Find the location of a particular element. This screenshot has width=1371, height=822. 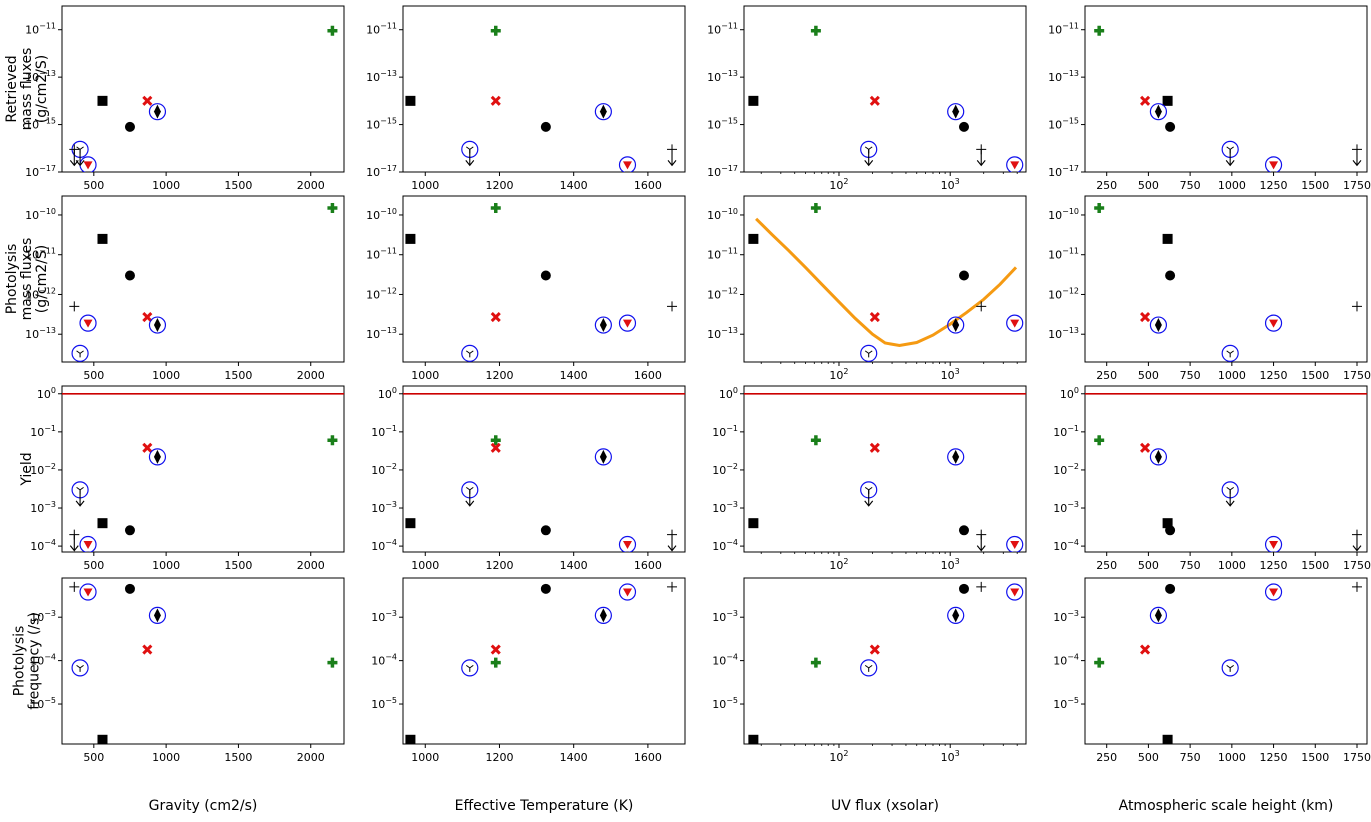

marker-tri-circled is located at coordinates (868, 354).